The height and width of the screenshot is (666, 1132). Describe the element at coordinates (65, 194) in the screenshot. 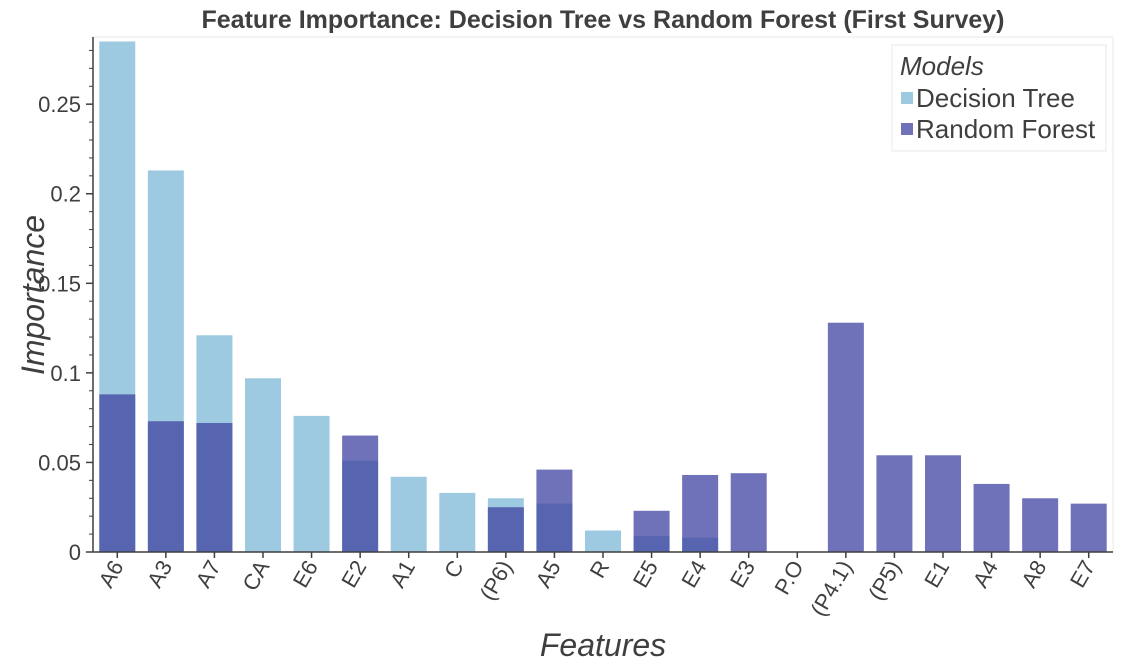

I see `y-tick-label: 0.2` at that location.